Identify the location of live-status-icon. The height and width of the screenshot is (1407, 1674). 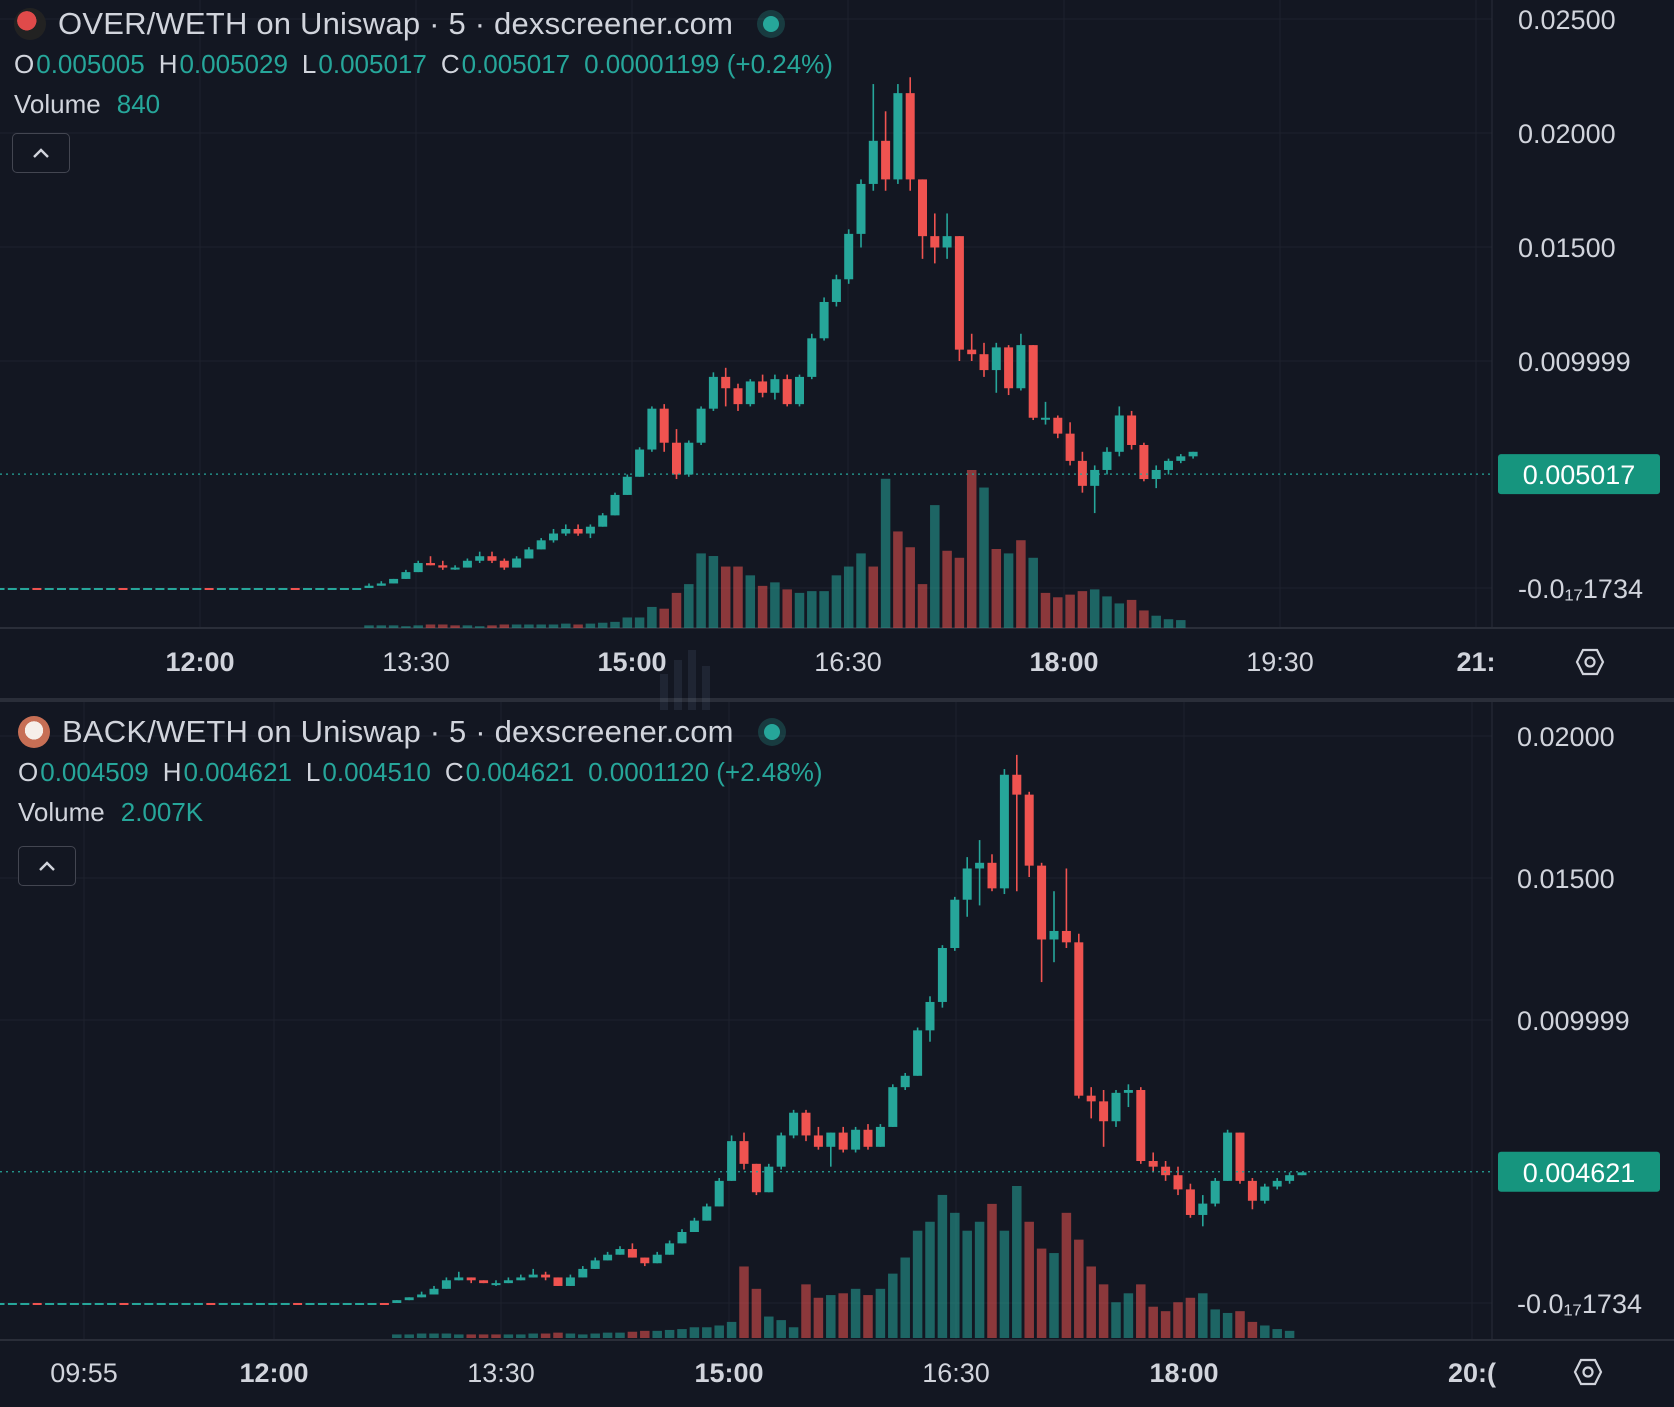
(771, 24).